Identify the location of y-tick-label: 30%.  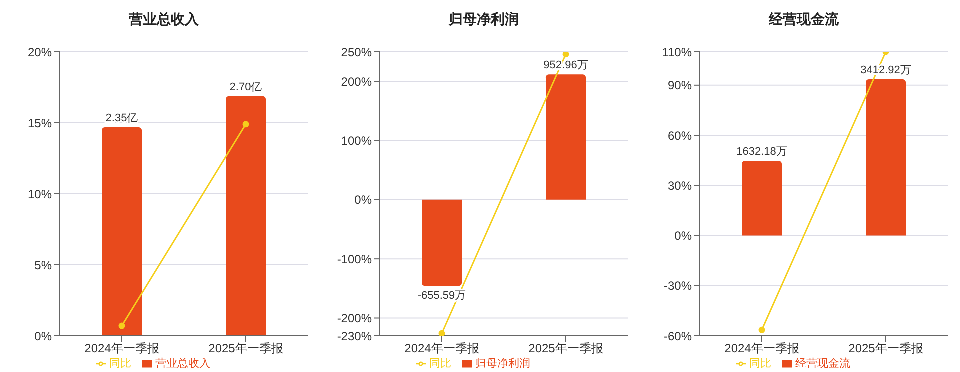
(680, 185).